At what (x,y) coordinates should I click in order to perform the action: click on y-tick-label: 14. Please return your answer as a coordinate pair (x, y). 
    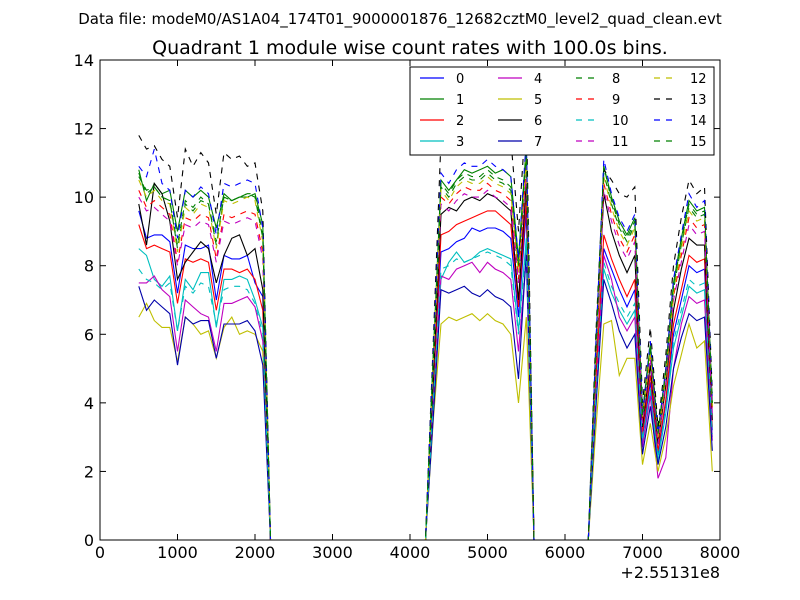
    Looking at the image, I should click on (84, 60).